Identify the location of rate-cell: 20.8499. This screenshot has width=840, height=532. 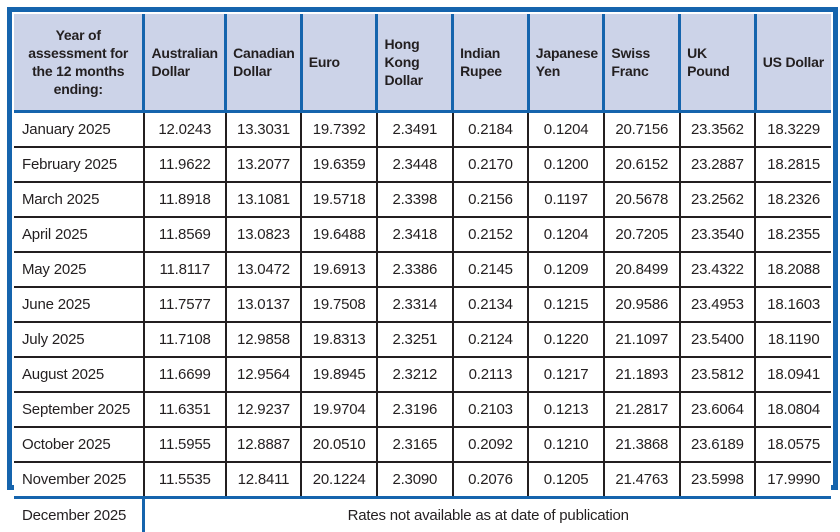
(642, 269).